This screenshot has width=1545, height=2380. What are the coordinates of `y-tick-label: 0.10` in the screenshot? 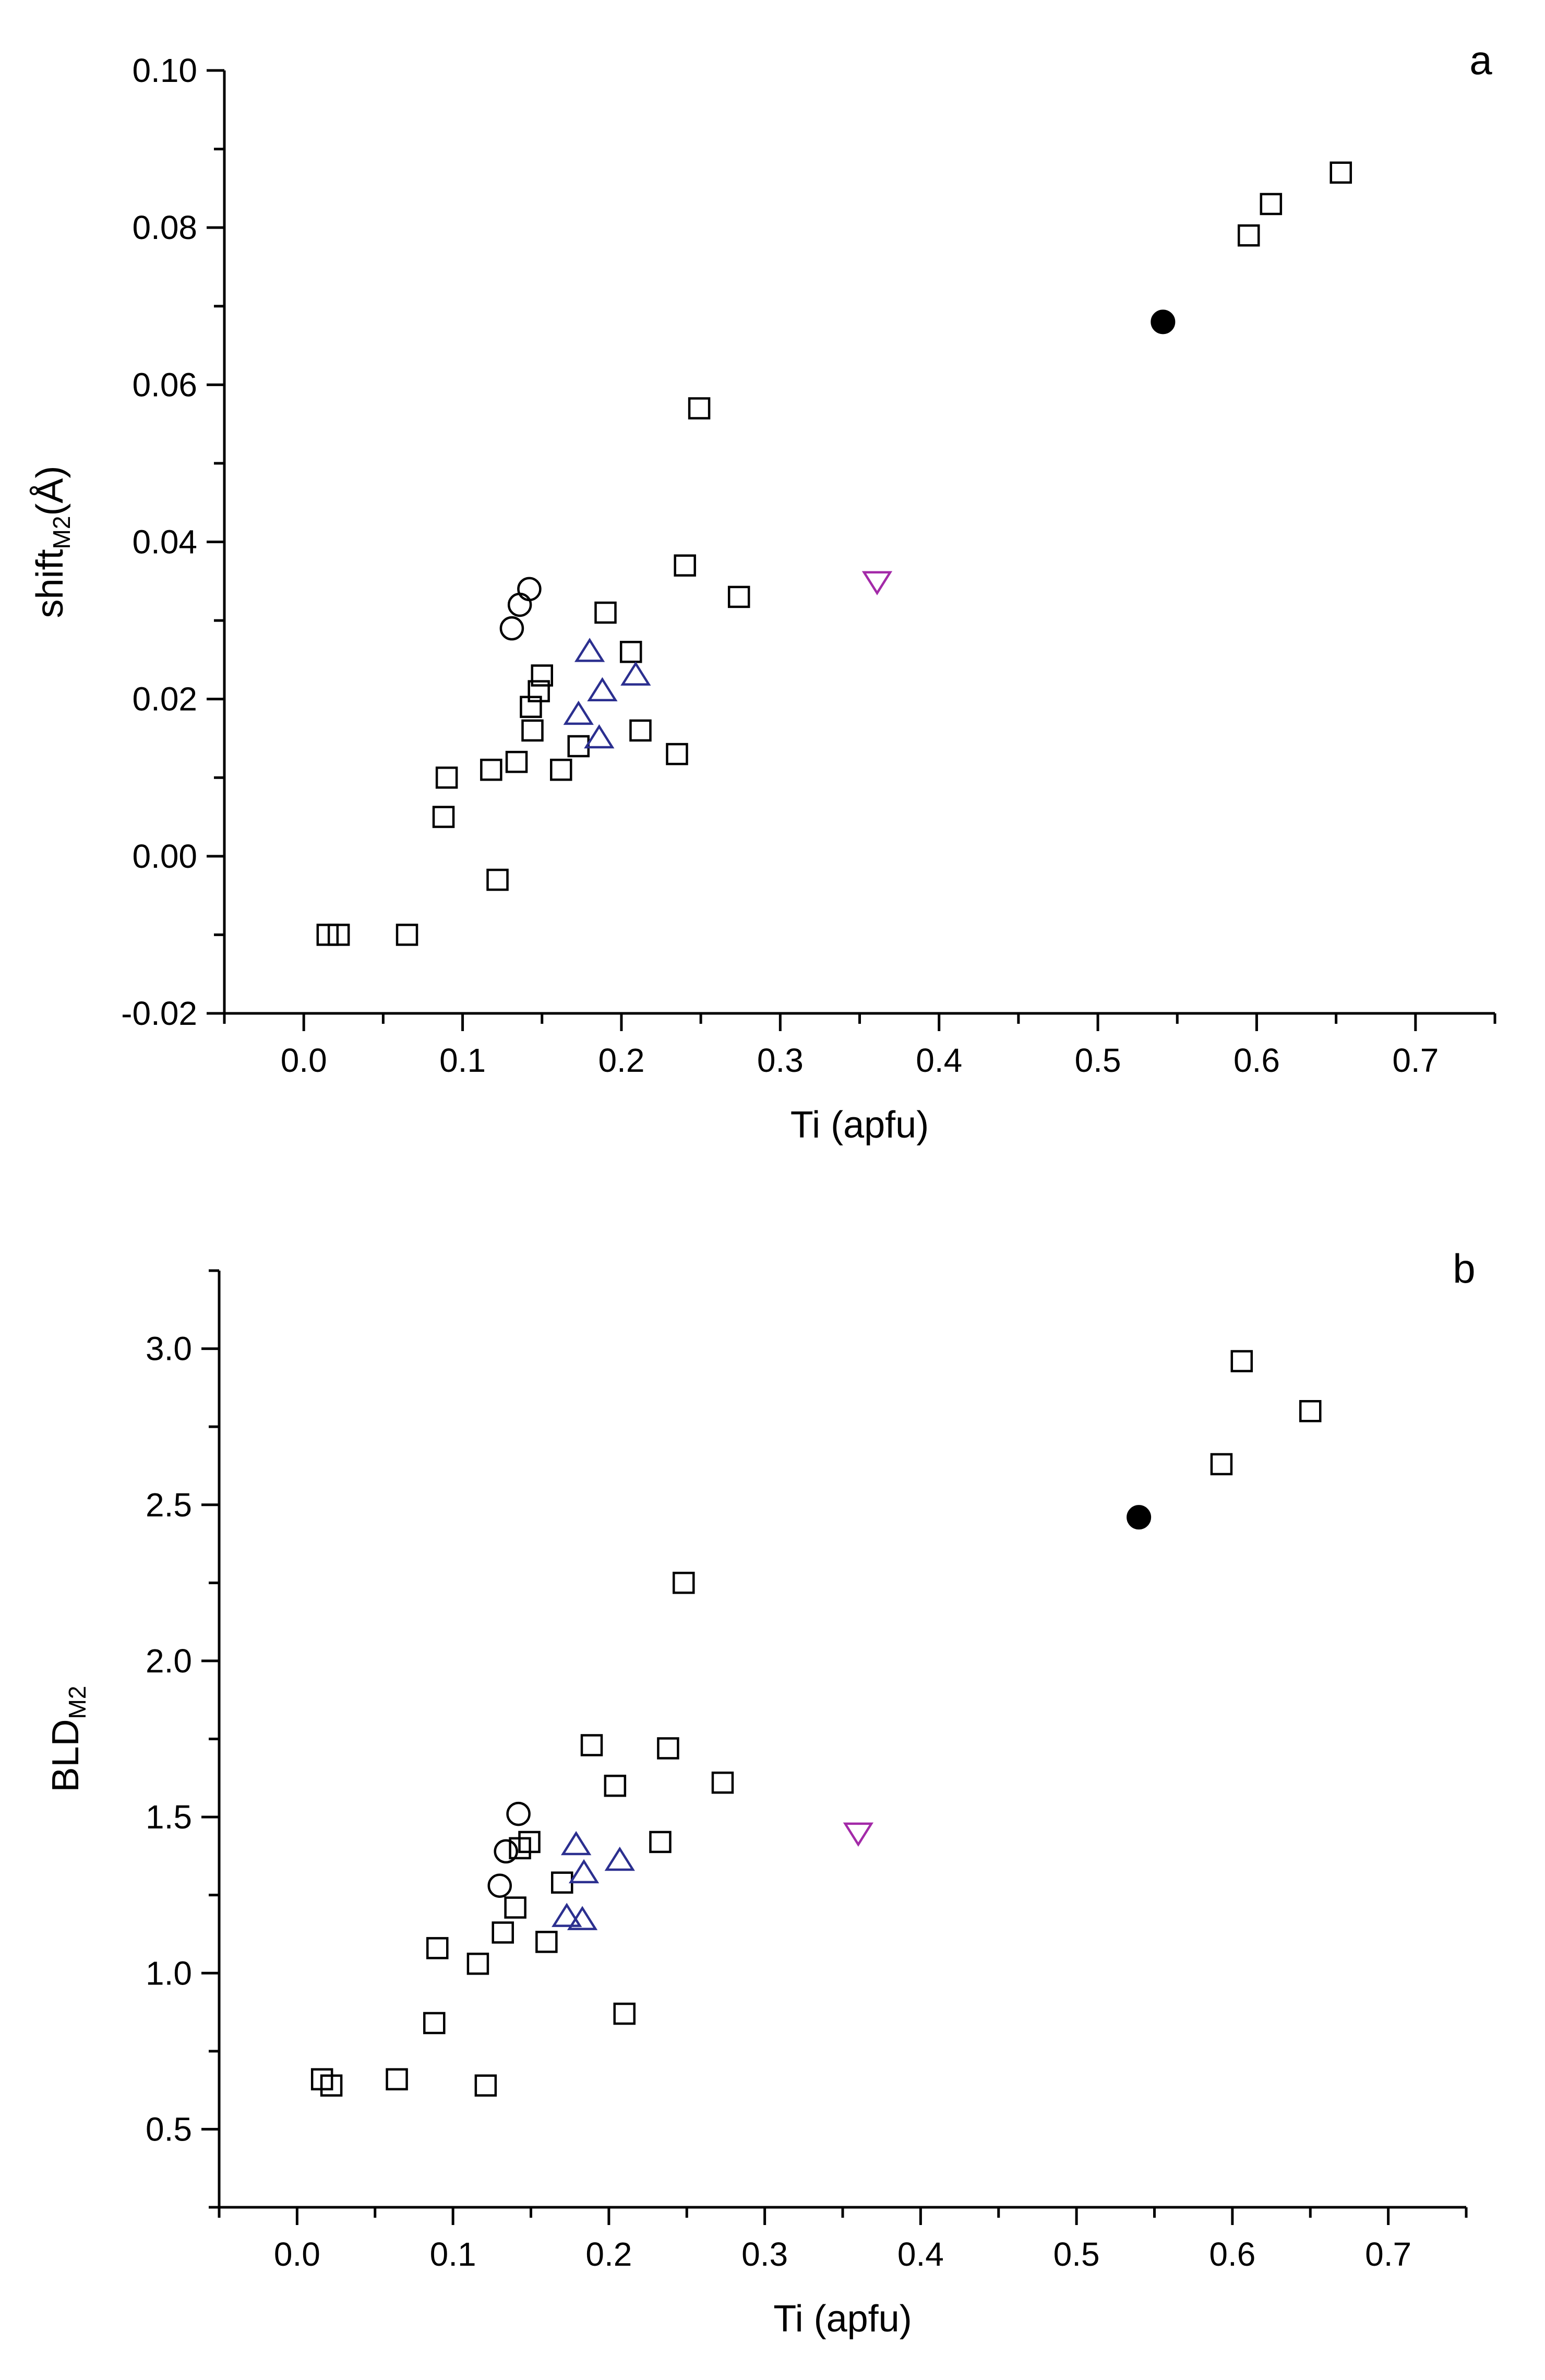 It's located at (164, 70).